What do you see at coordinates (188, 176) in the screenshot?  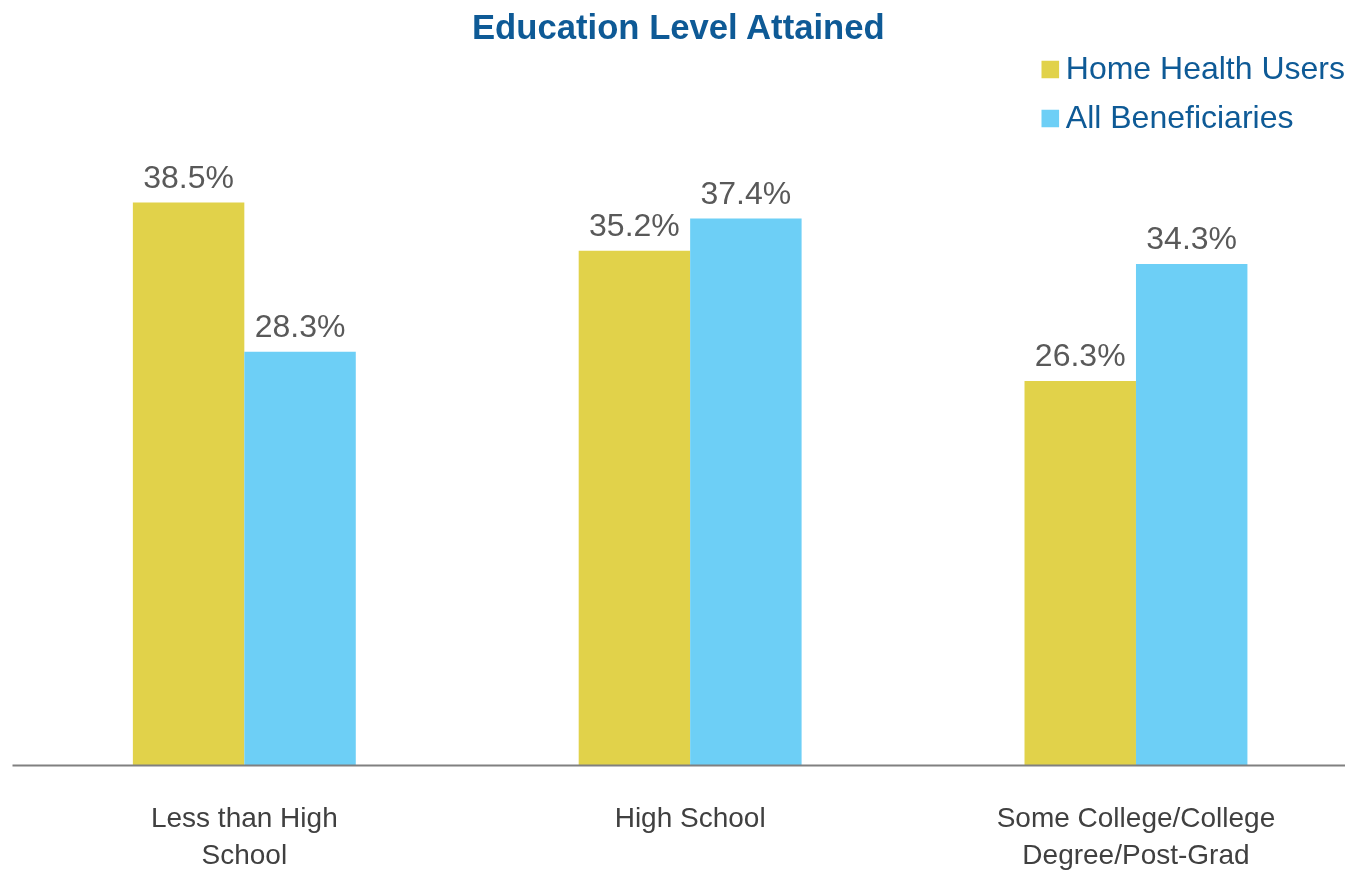 I see `data-label: 38.5%` at bounding box center [188, 176].